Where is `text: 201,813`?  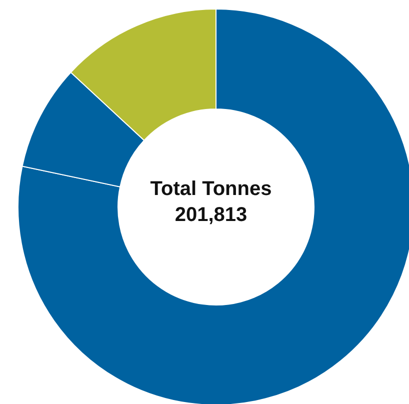
text: 201,813 is located at coordinates (211, 215).